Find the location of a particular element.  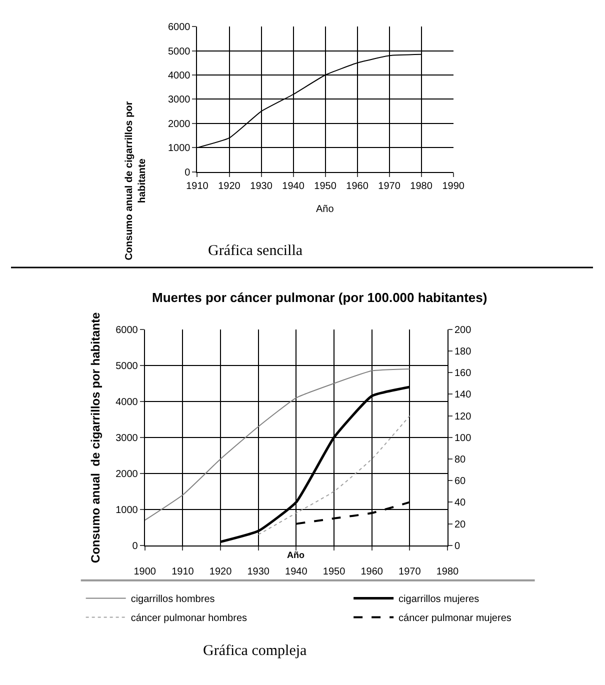

y2-tick-label: 40 is located at coordinates (460, 503).